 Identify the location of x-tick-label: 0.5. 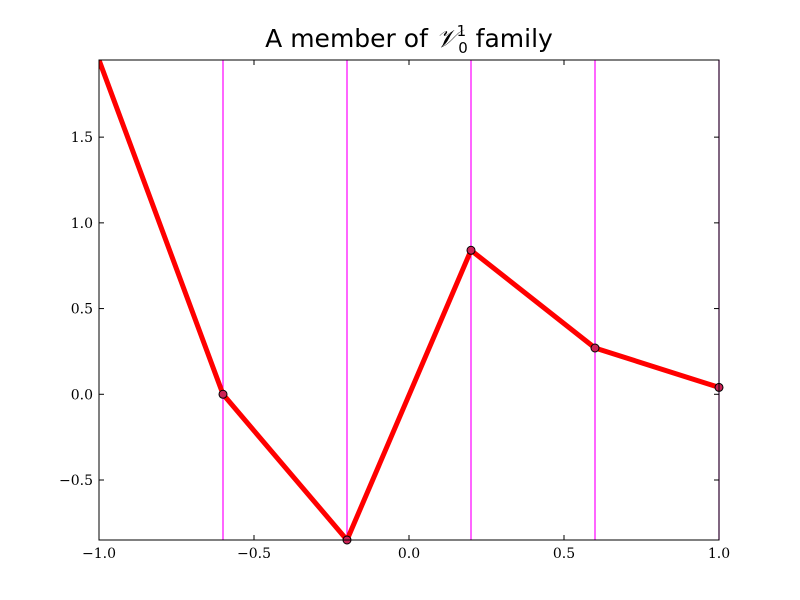
(564, 554).